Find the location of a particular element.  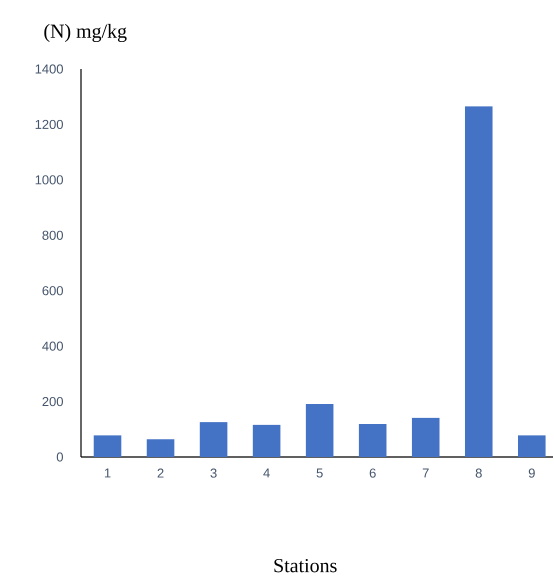

x-tick-label: 3 is located at coordinates (213, 473).